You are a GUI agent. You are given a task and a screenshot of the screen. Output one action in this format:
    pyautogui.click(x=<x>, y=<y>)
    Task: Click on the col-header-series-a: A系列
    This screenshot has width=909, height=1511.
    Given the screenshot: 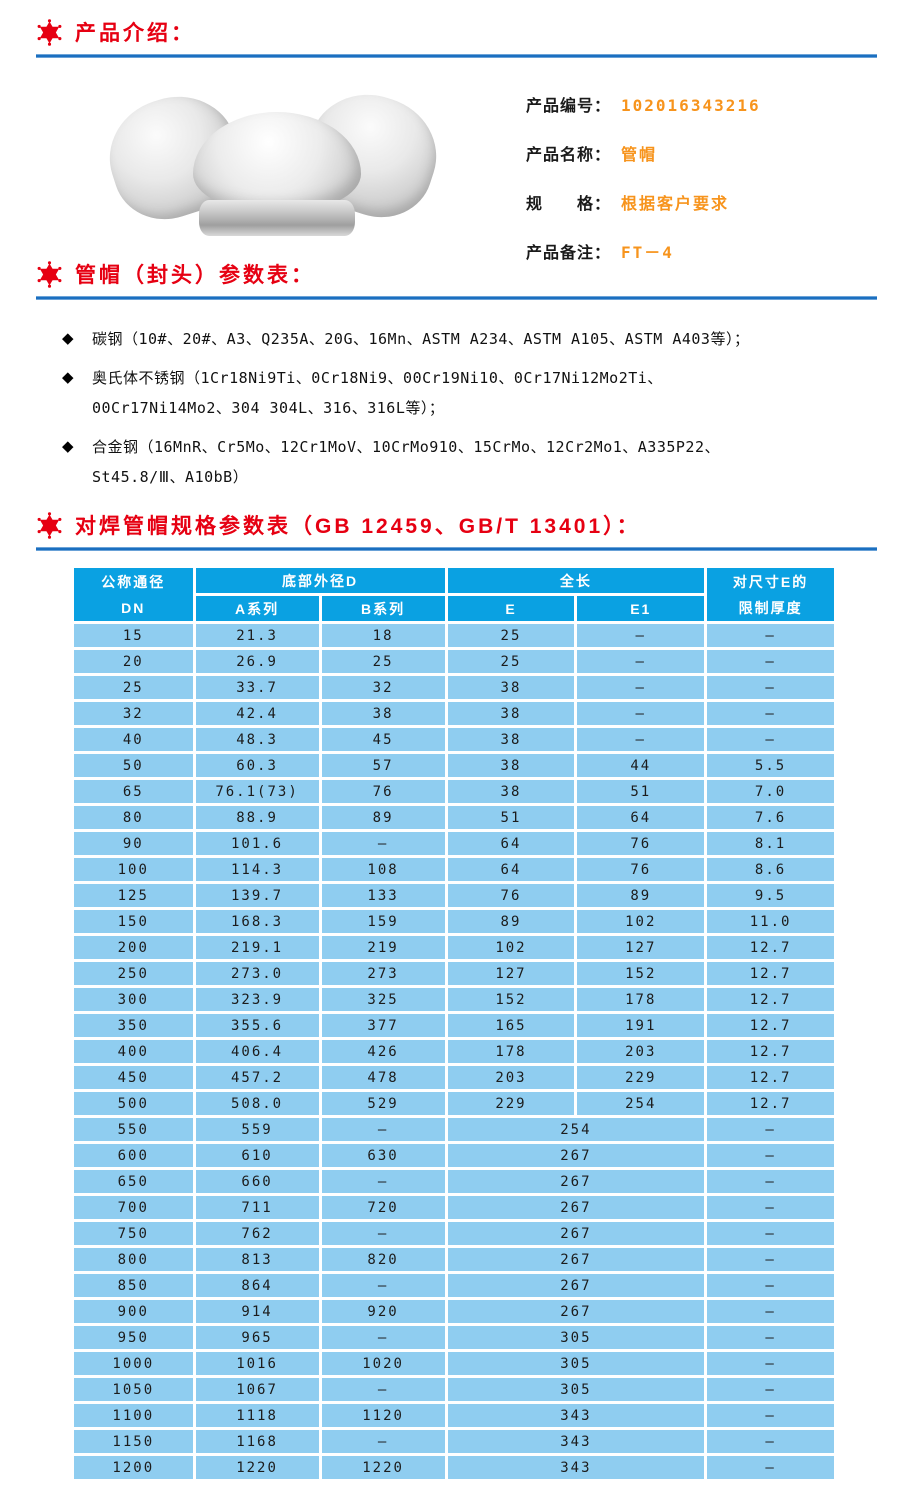 What is the action you would take?
    pyautogui.click(x=257, y=608)
    